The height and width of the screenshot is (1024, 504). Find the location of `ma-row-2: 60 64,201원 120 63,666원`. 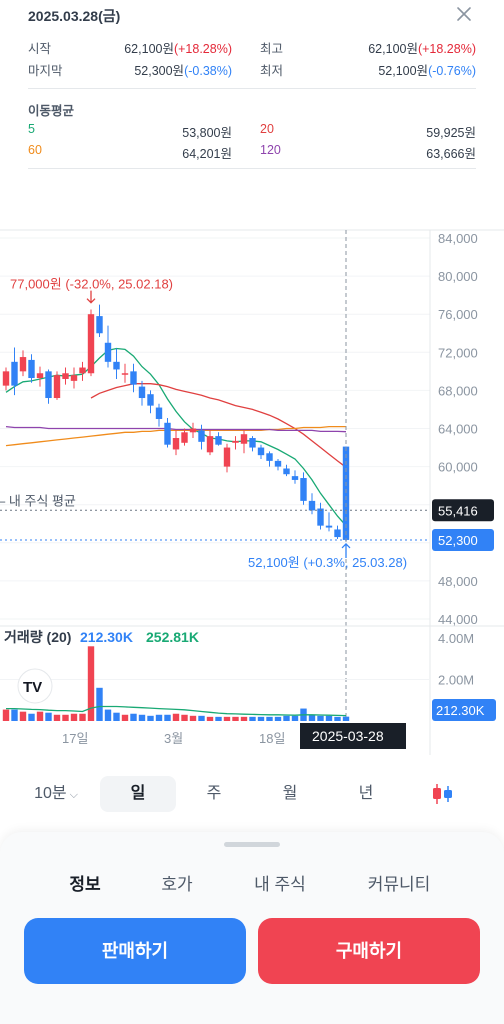

ma-row-2: 60 64,201원 120 63,666원 is located at coordinates (252, 153).